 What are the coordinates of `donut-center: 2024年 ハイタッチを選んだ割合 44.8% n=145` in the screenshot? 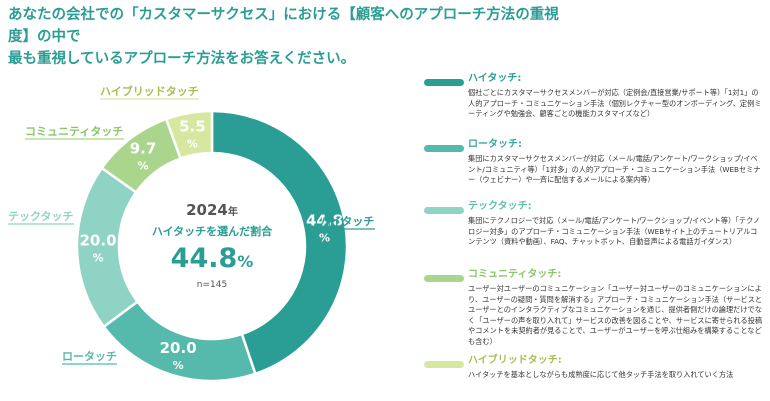 It's located at (212, 245).